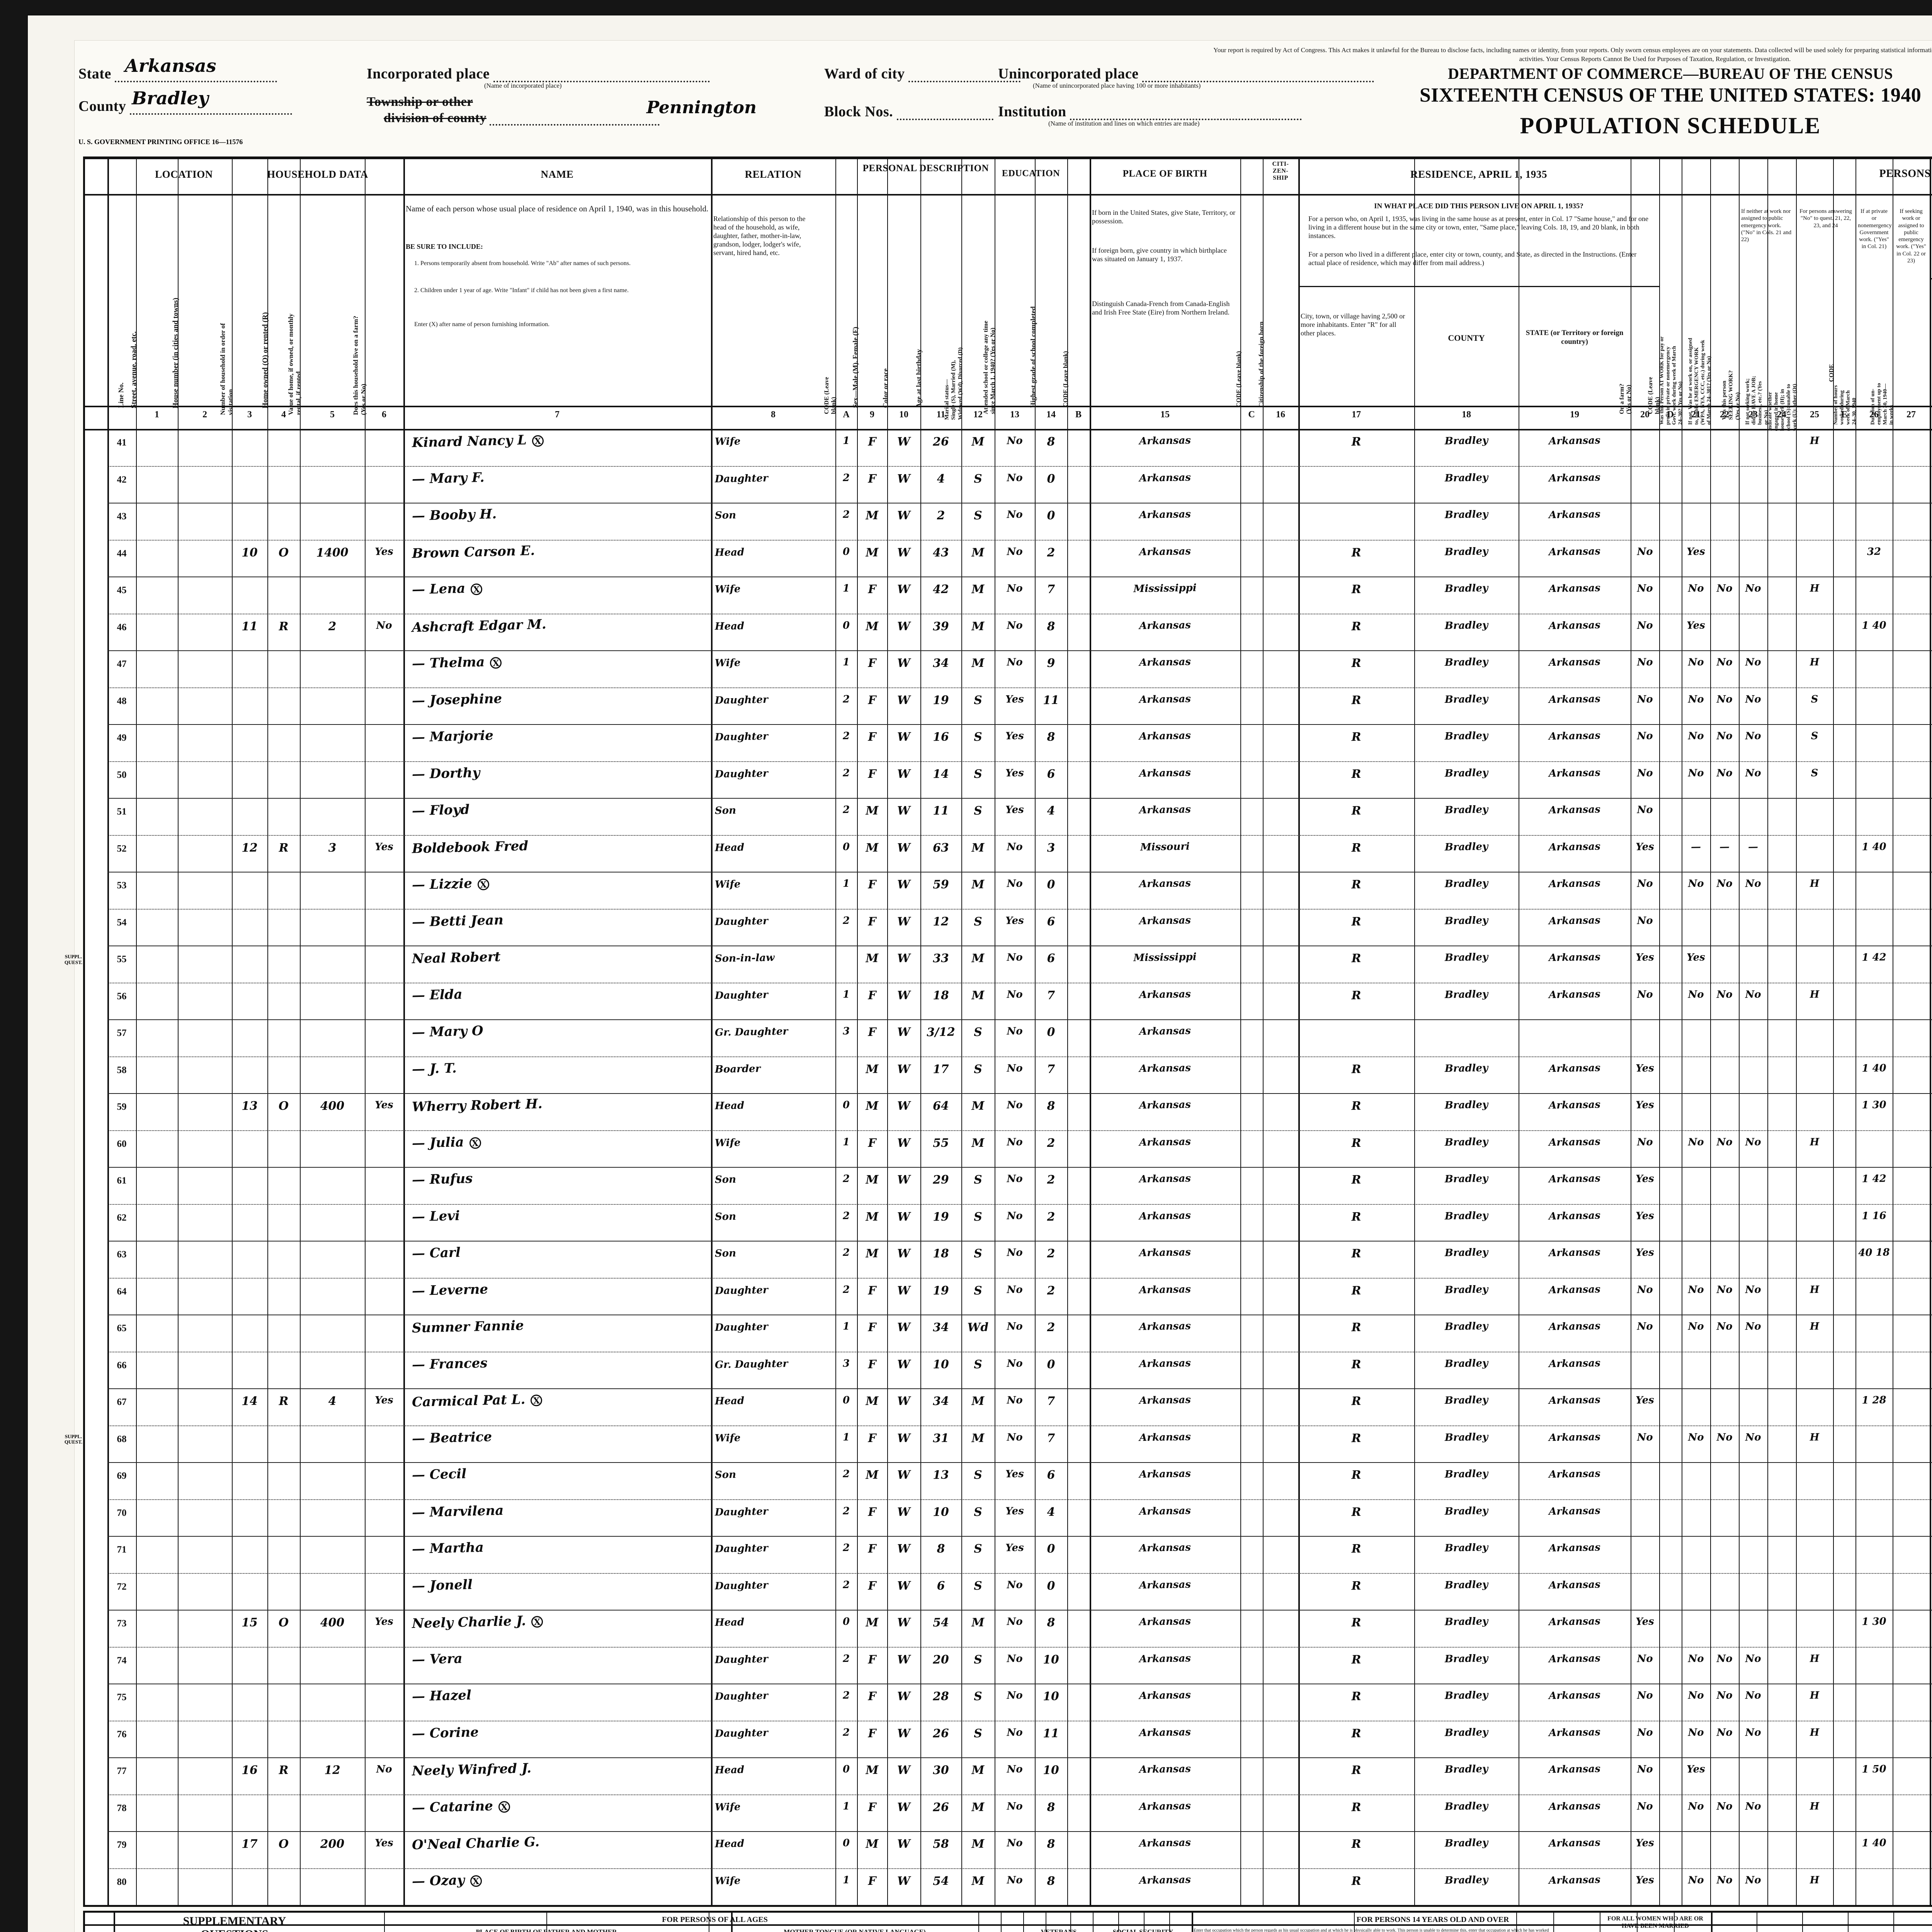 This screenshot has height=1932, width=1932. I want to click on hours-worked: 1 42, so click(1874, 957).